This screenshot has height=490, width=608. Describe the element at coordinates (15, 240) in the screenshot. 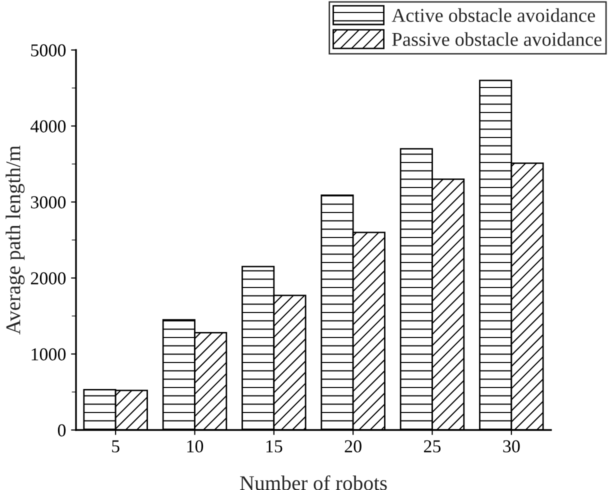

I see `y-axis-title: Average path length/m` at that location.